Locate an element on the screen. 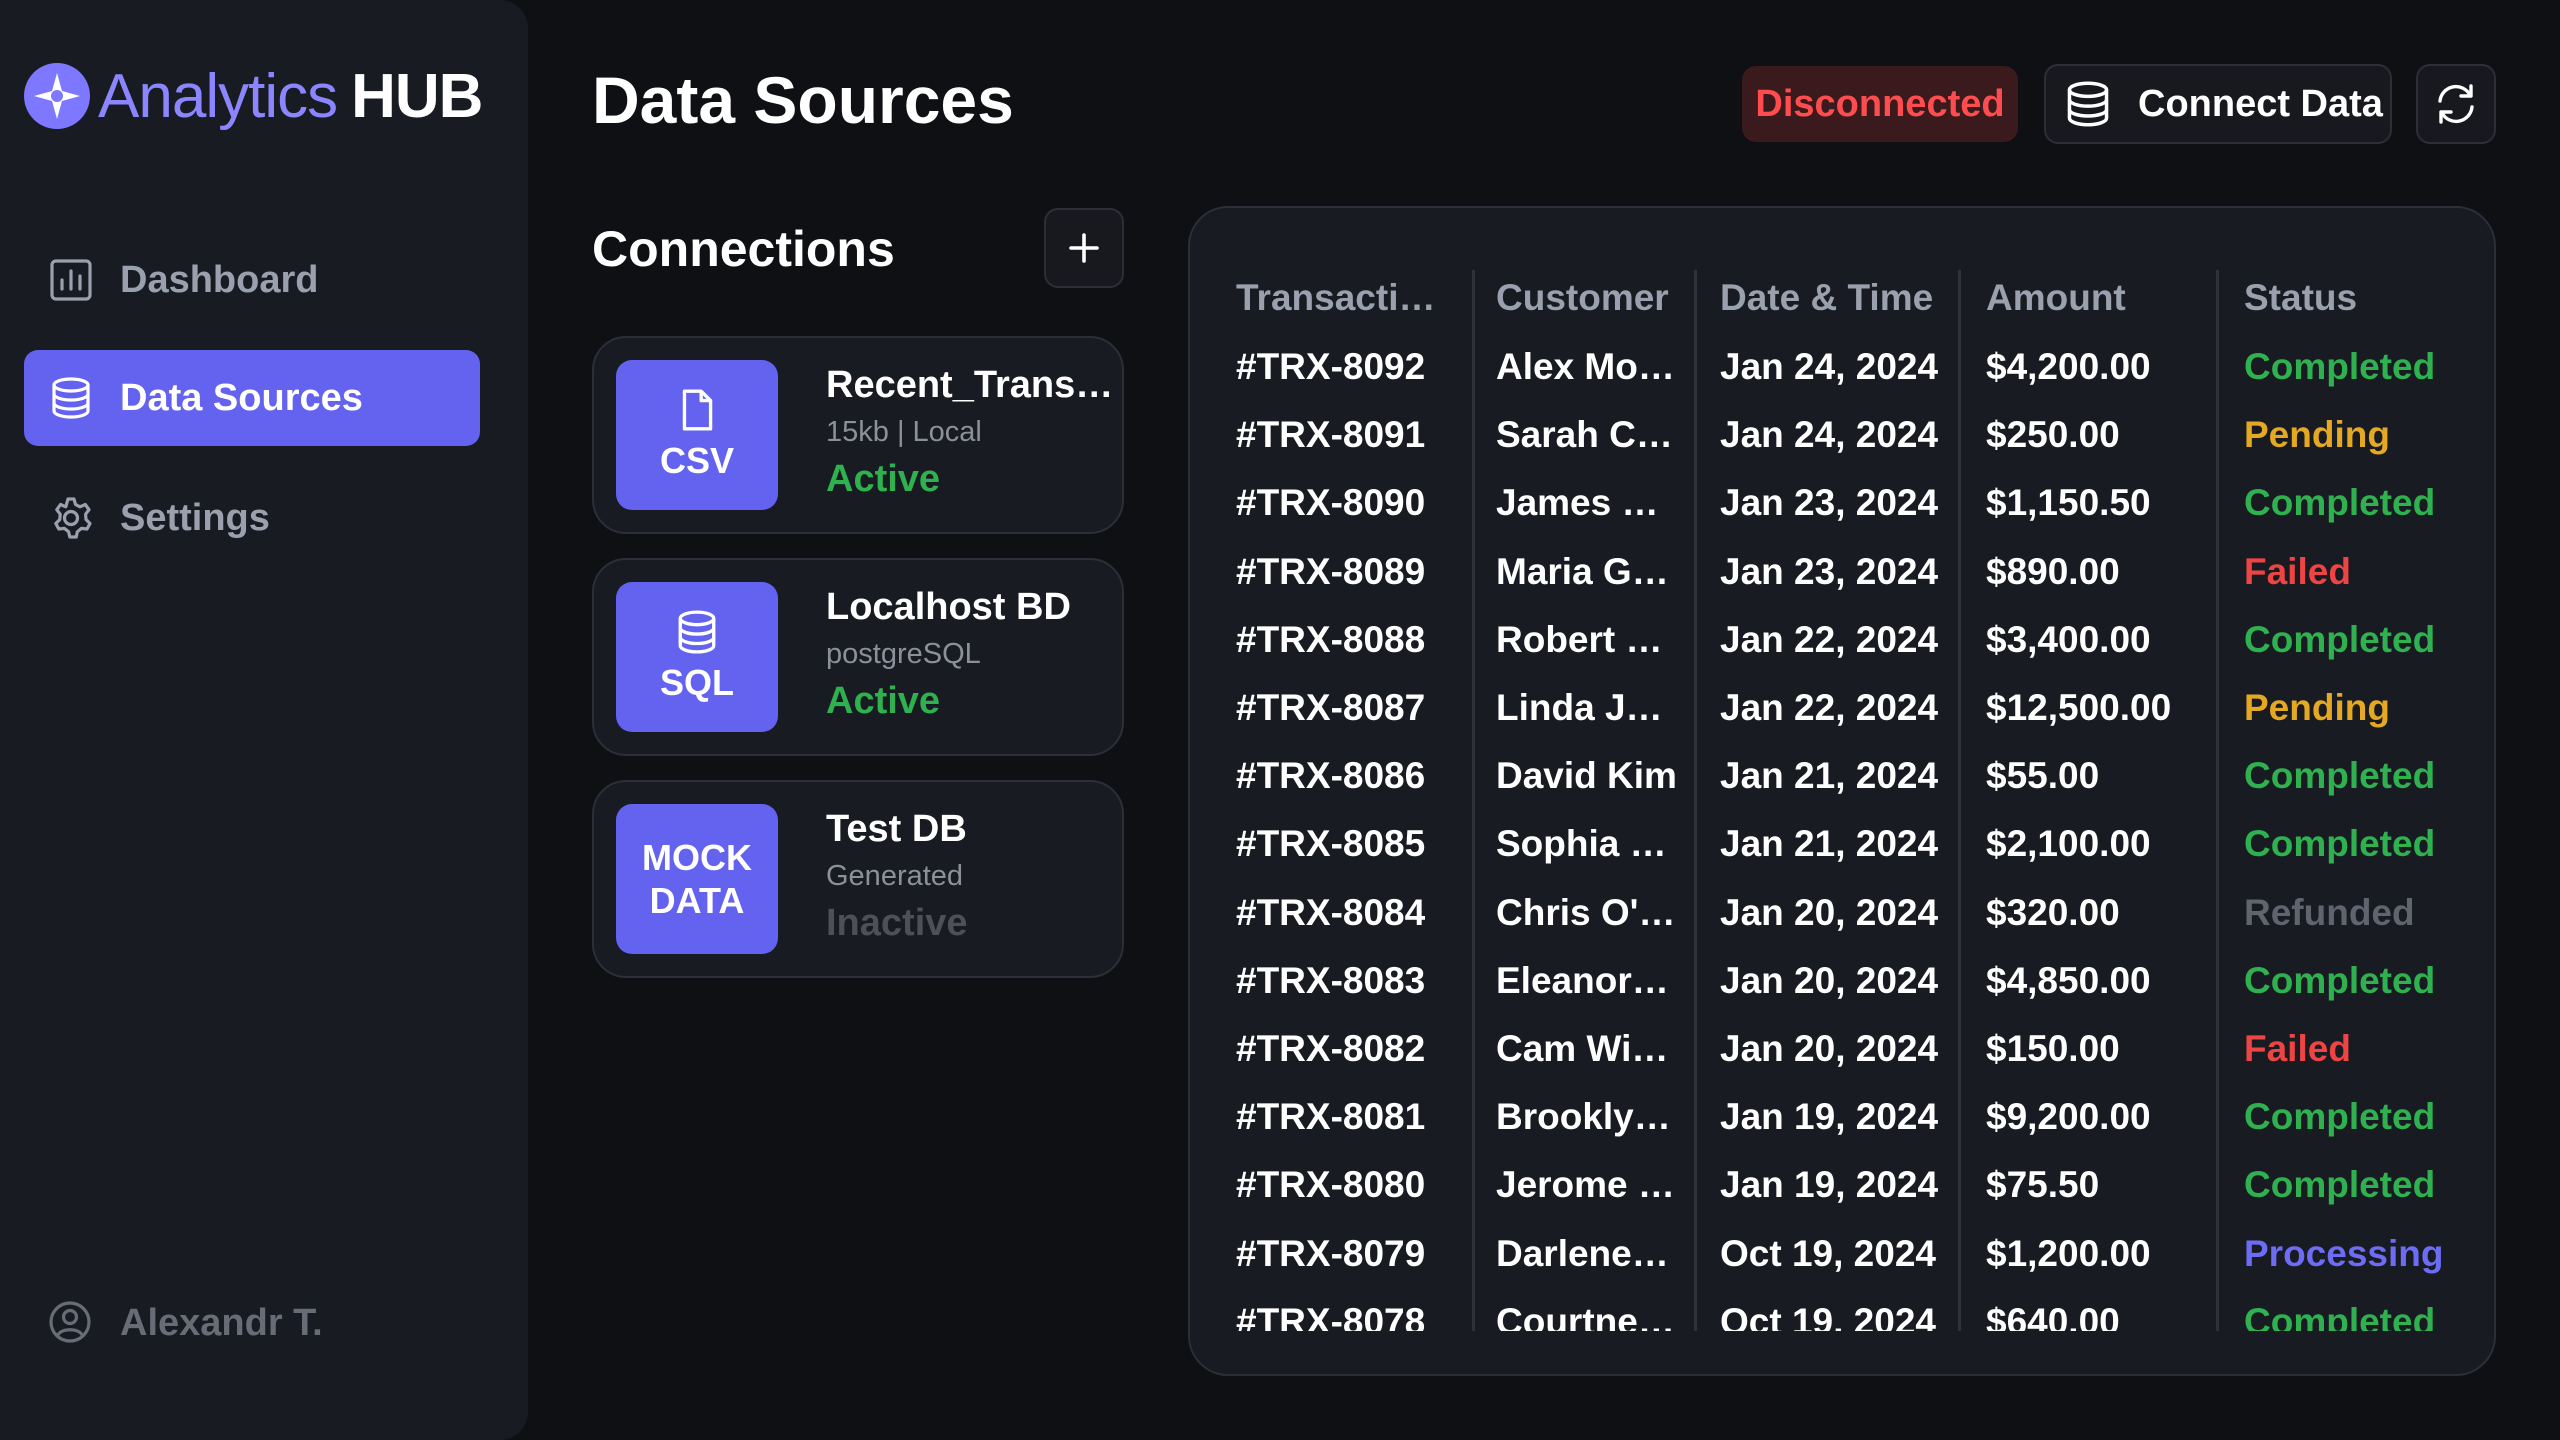 The width and height of the screenshot is (2560, 1440). cell-customer: Alex Morgan is located at coordinates (1587, 366).